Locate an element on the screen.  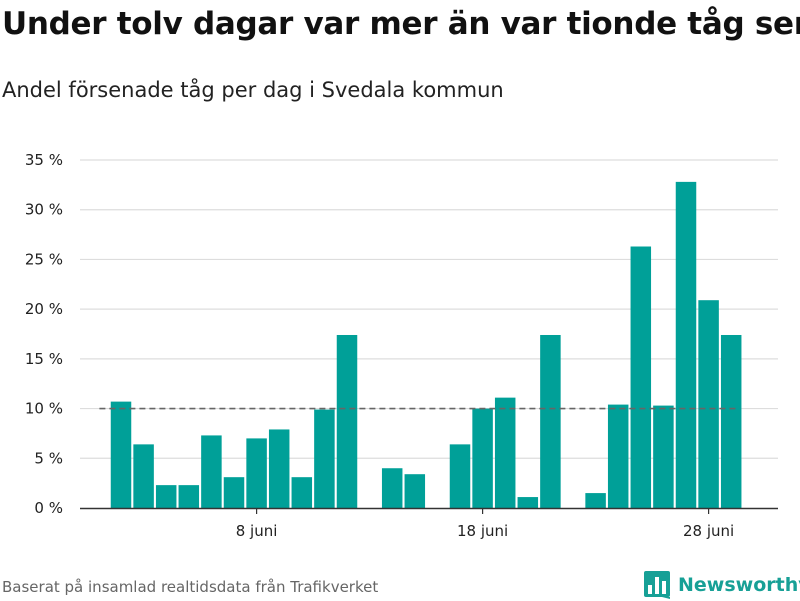
brand-name: Newsworthy is located at coordinates (739, 585).